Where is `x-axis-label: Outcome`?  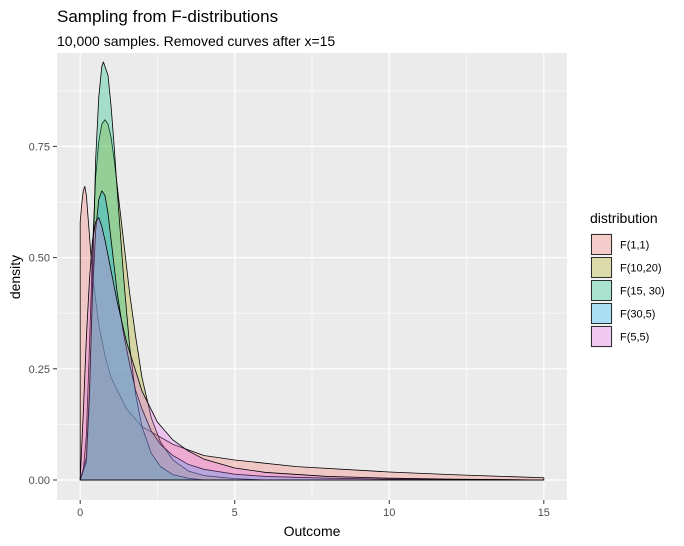
x-axis-label: Outcome is located at coordinates (312, 531).